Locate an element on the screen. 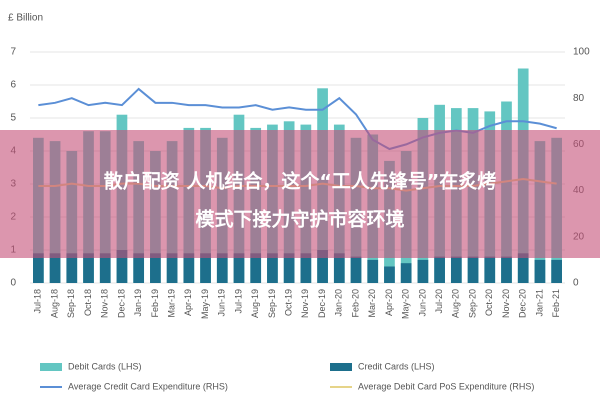  x-tick-label: Feb-20 is located at coordinates (355, 303).